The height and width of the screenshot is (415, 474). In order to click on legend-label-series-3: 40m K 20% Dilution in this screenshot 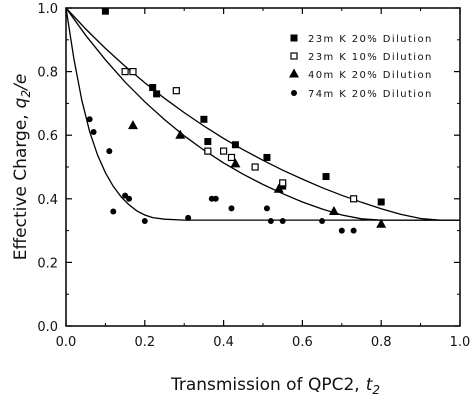, I will do `click(370, 75)`.